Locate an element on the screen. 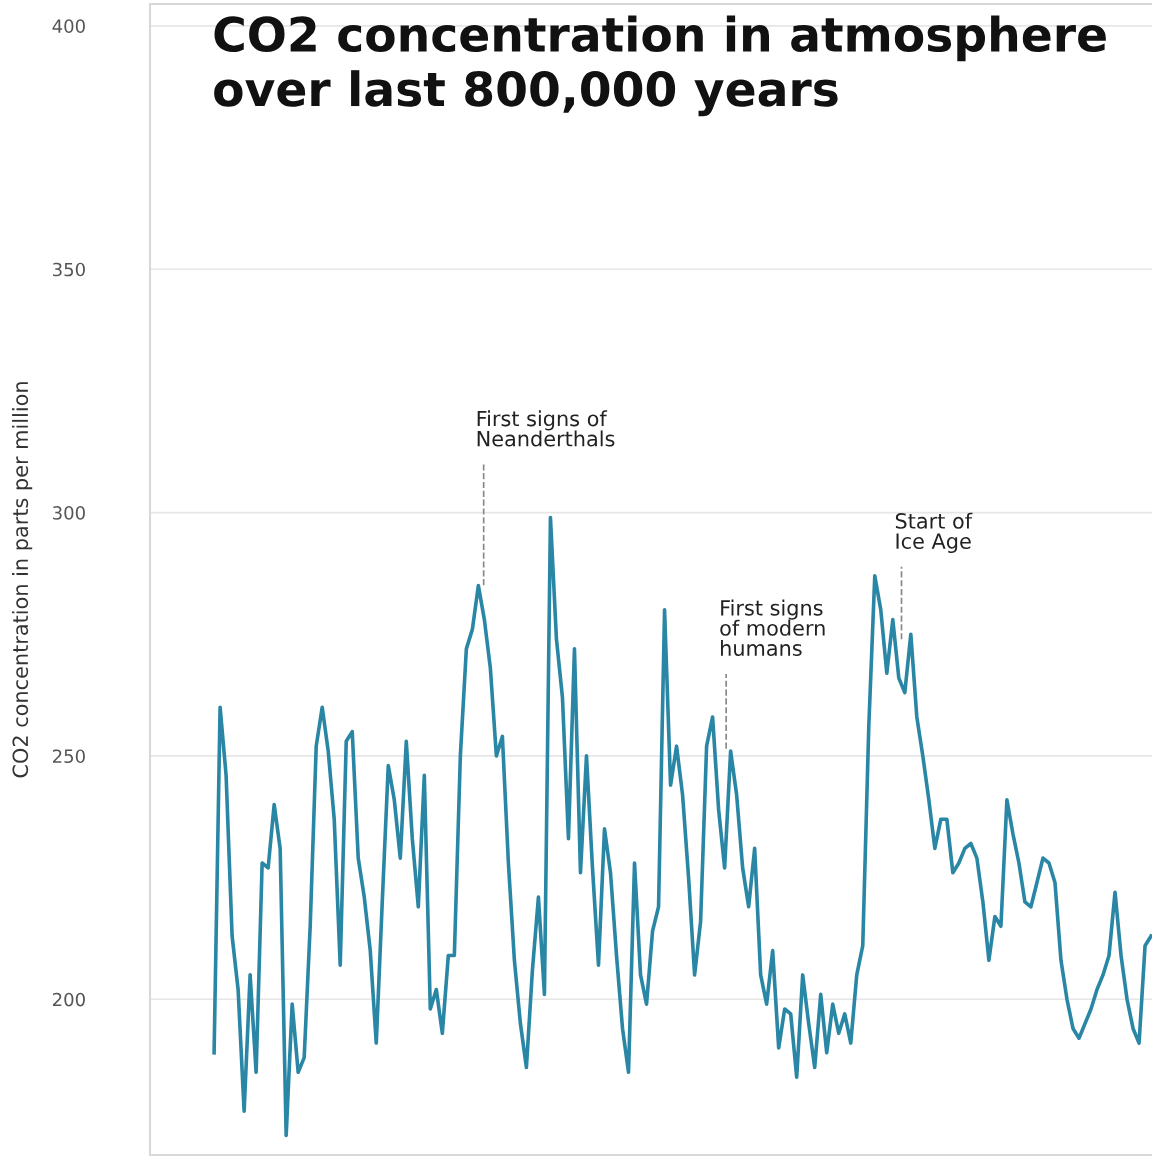  y-tick-label: 200 is located at coordinates (68, 999).